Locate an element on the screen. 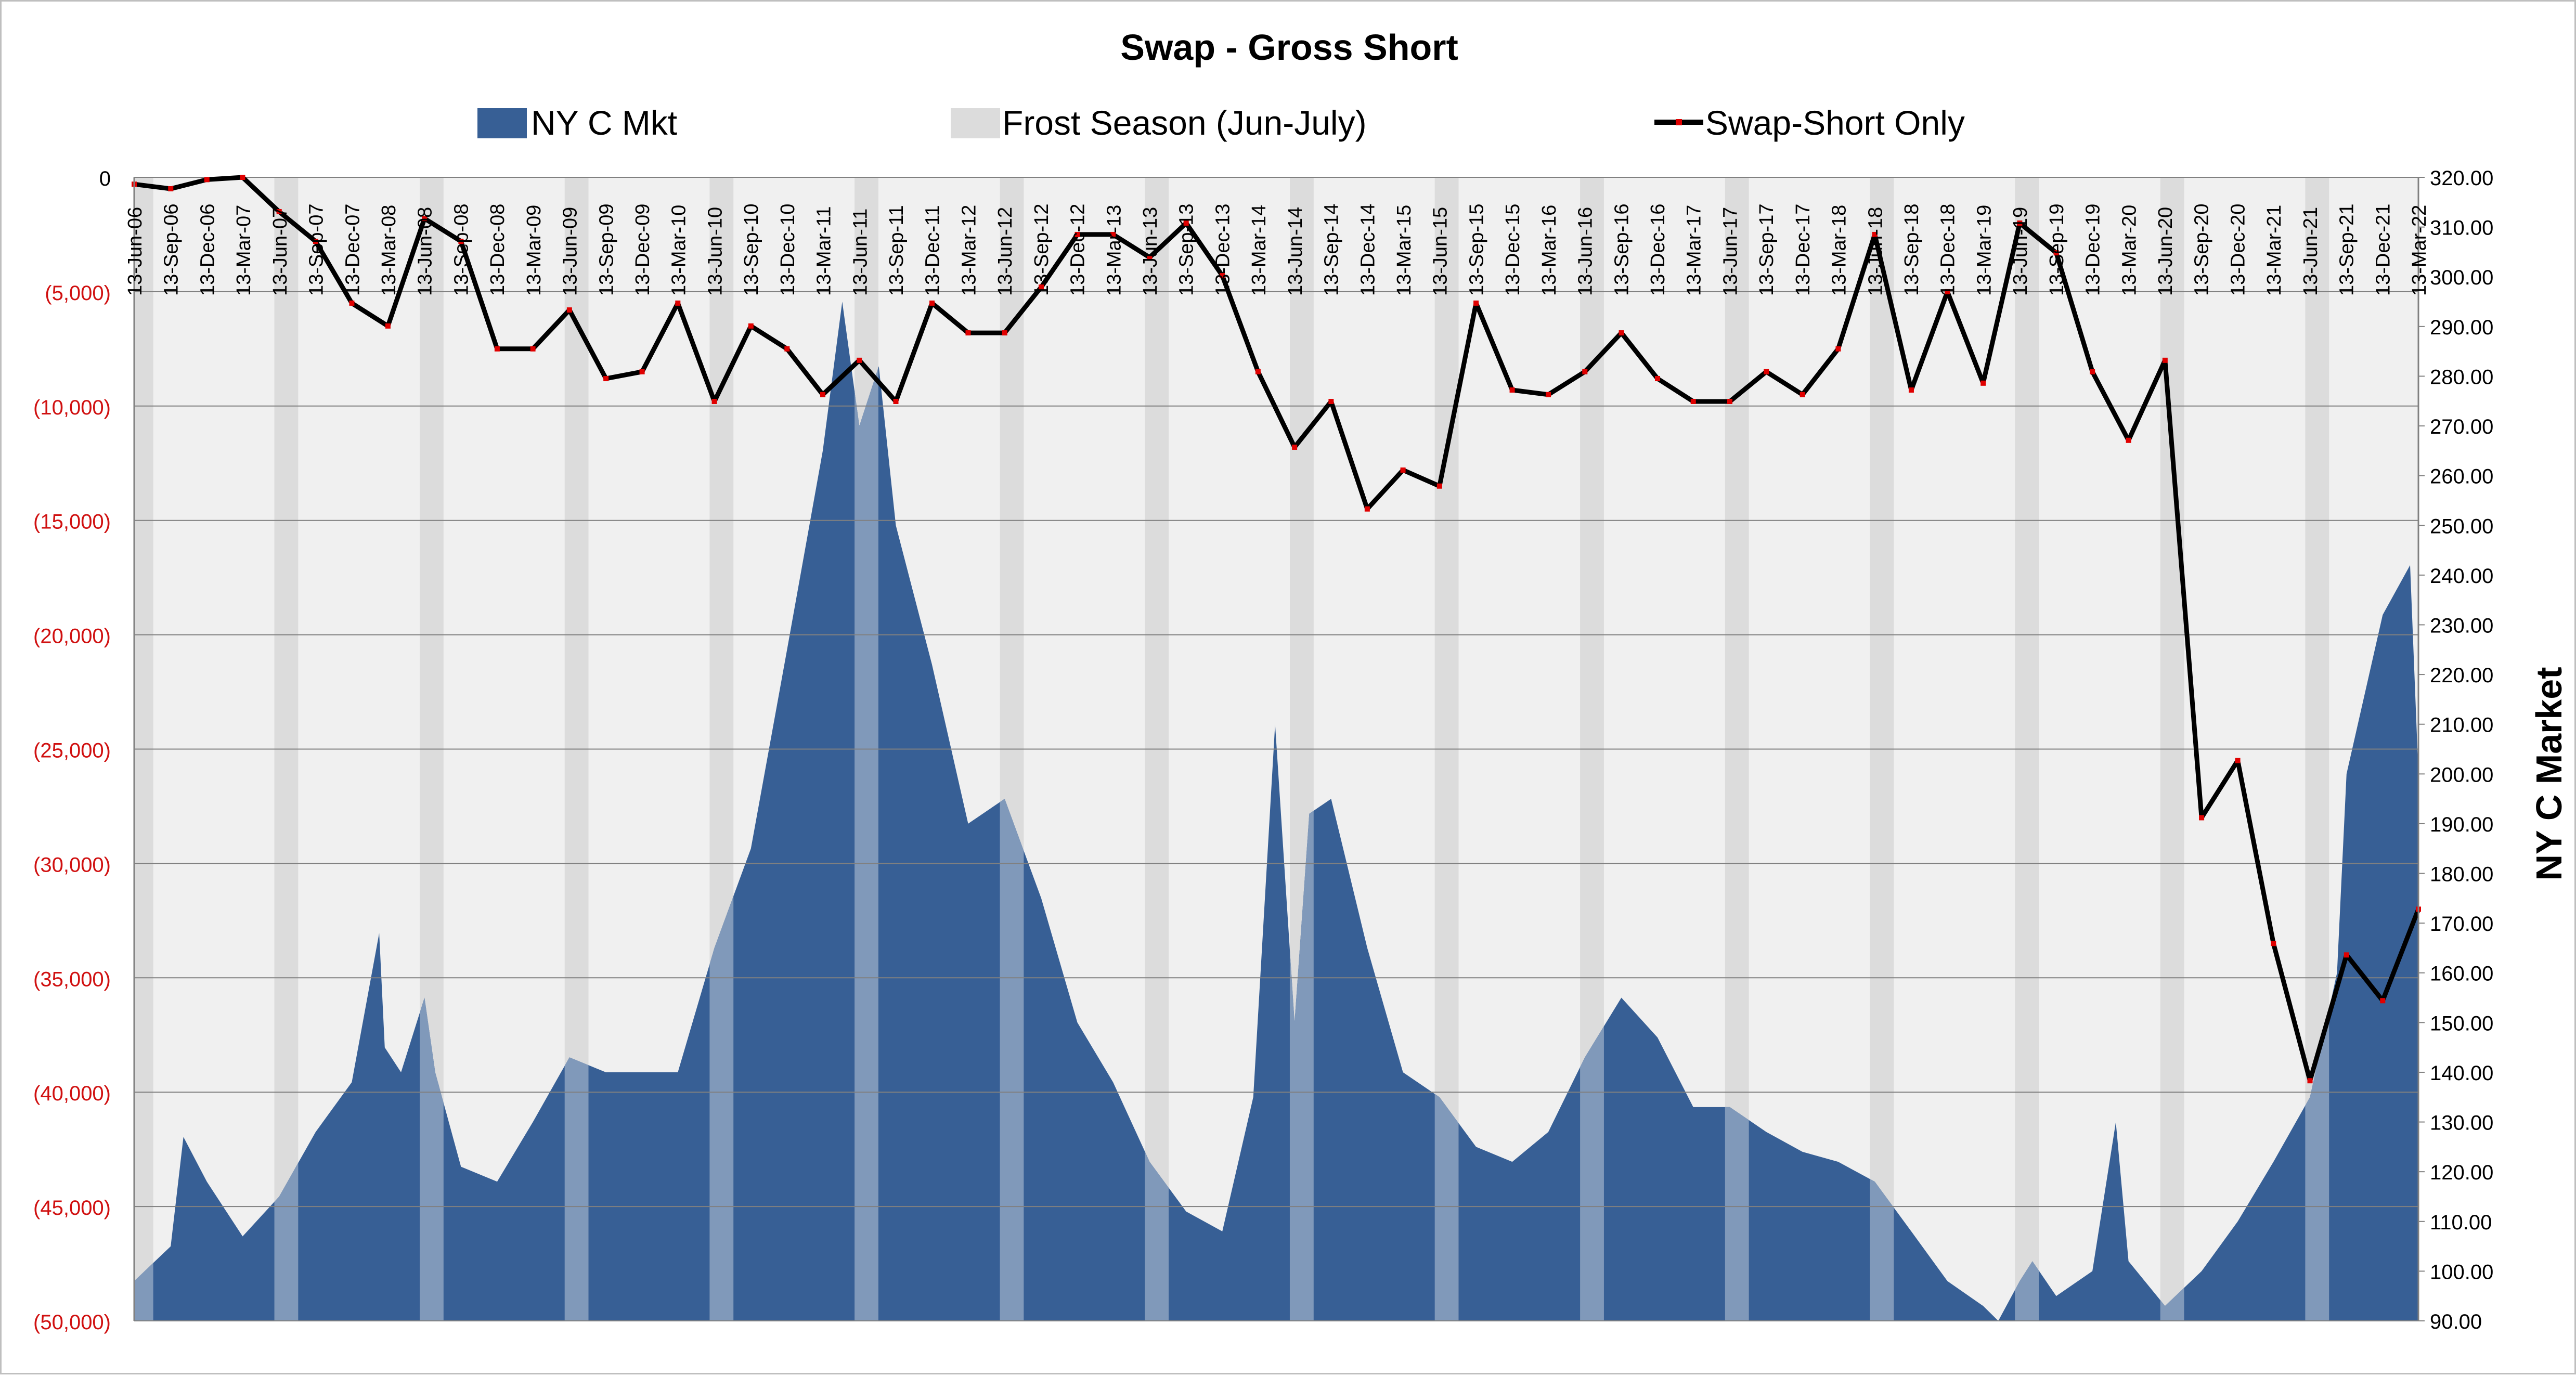 Image resolution: width=2576 pixels, height=1376 pixels. right-tick-label: 140.00 is located at coordinates (2461, 1074).